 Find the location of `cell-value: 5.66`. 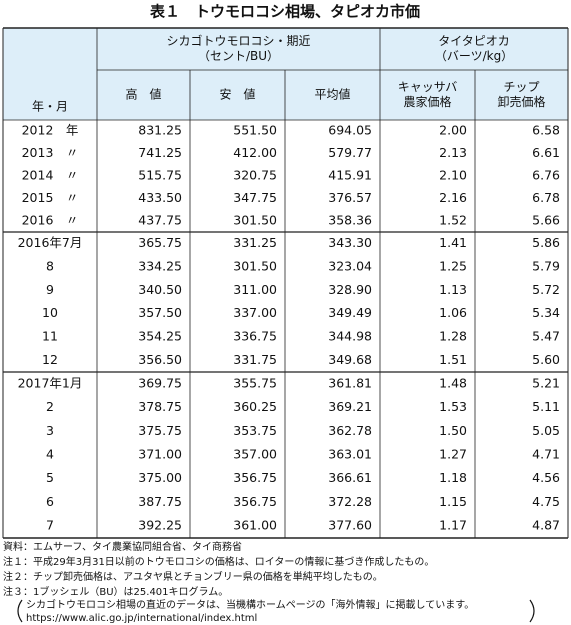

cell-value: 5.66 is located at coordinates (546, 219).